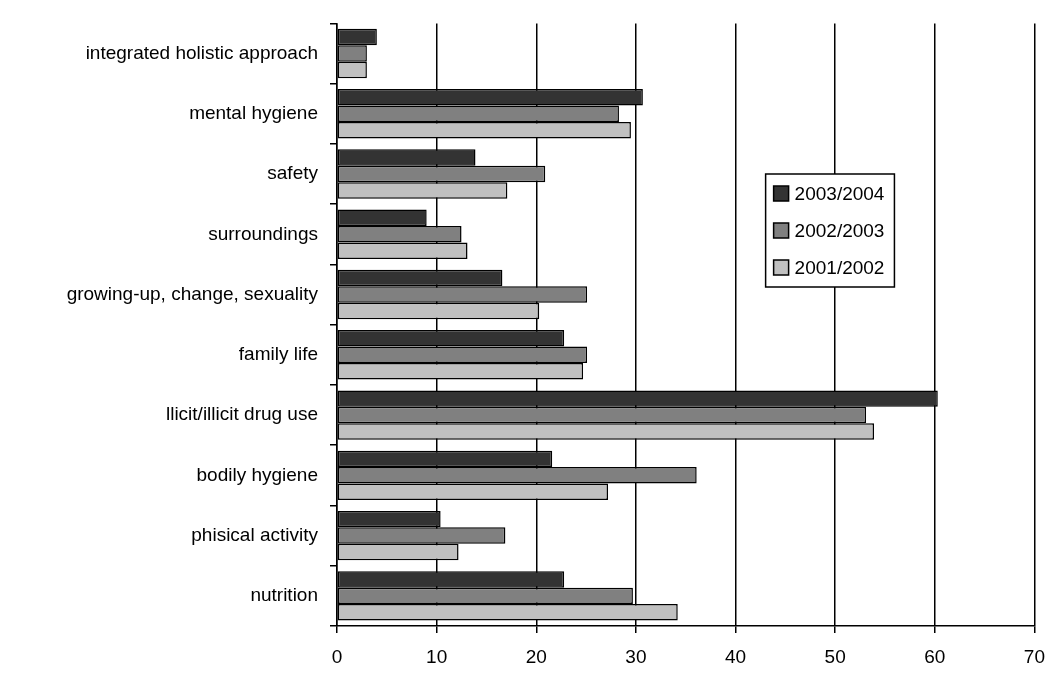 This screenshot has width=1058, height=673. What do you see at coordinates (835, 656) in the screenshot?
I see `x-tick-label: 50` at bounding box center [835, 656].